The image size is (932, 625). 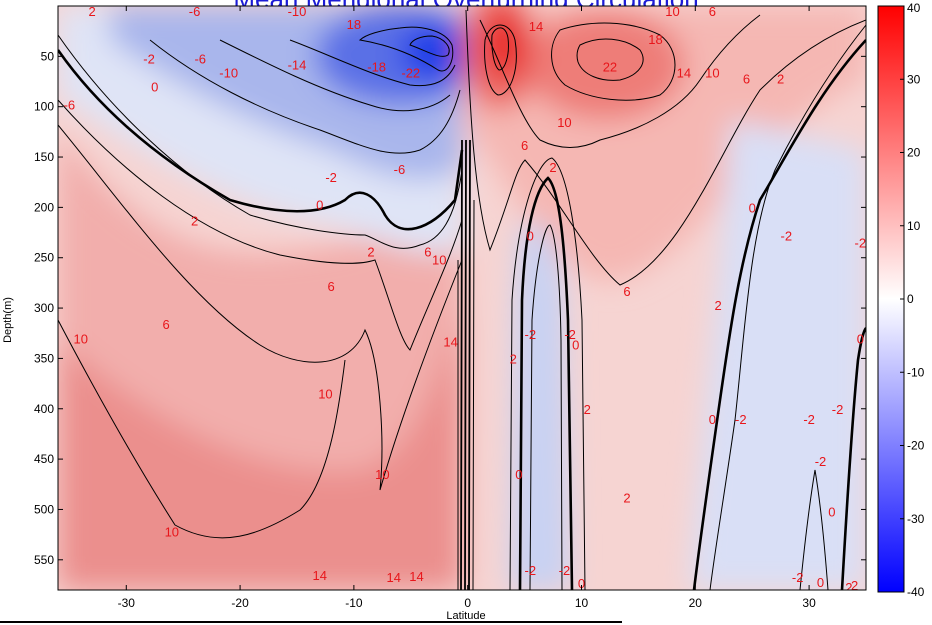 What do you see at coordinates (44, 157) in the screenshot?
I see `y-tick-label: 150` at bounding box center [44, 157].